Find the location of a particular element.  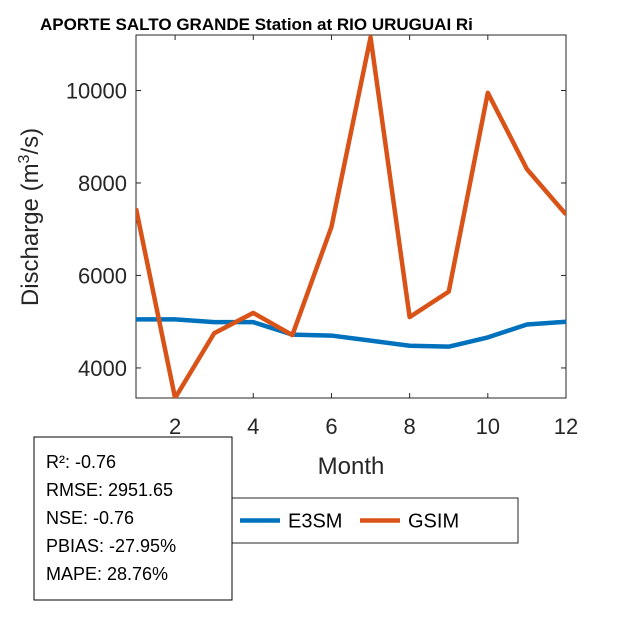

y-axis-label-end: /s) is located at coordinates (30, 141).